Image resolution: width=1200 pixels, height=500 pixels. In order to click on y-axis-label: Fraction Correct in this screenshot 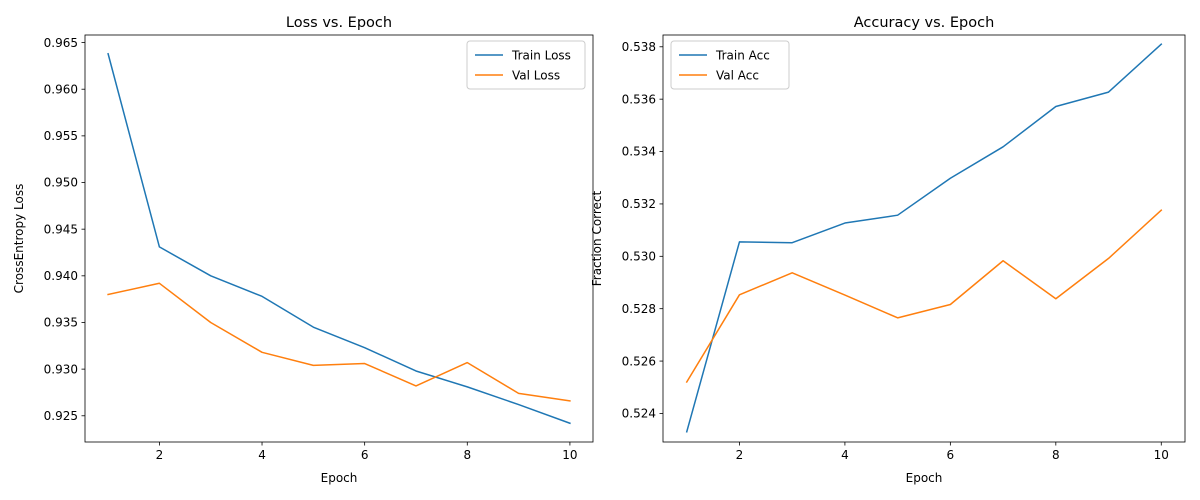, I will do `click(597, 238)`.